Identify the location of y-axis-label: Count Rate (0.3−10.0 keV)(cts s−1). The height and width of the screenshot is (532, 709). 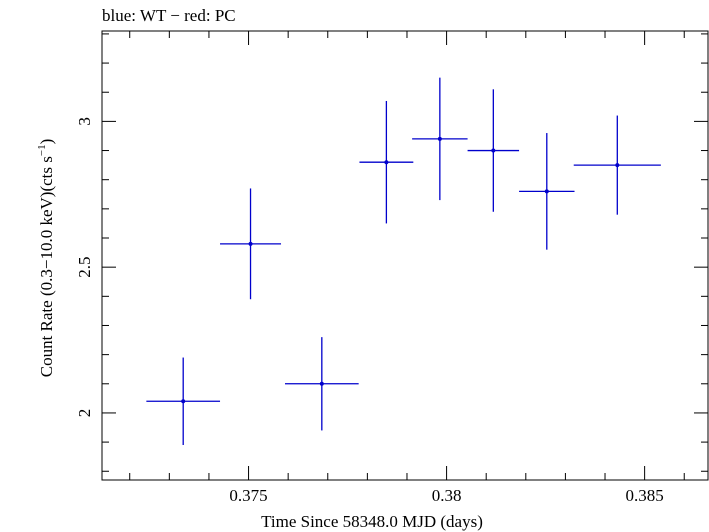
(46, 258).